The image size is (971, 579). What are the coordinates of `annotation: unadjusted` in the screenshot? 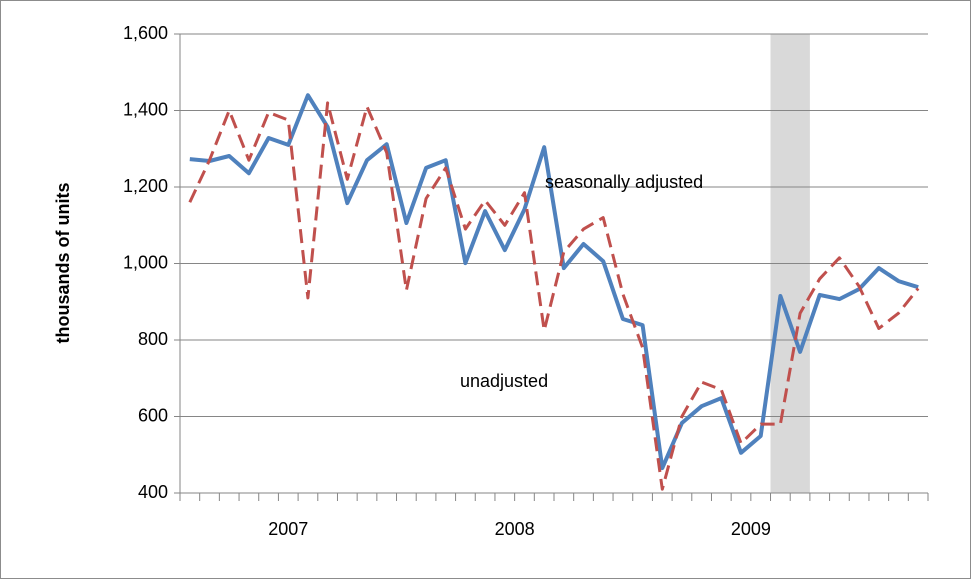 It's located at (504, 381).